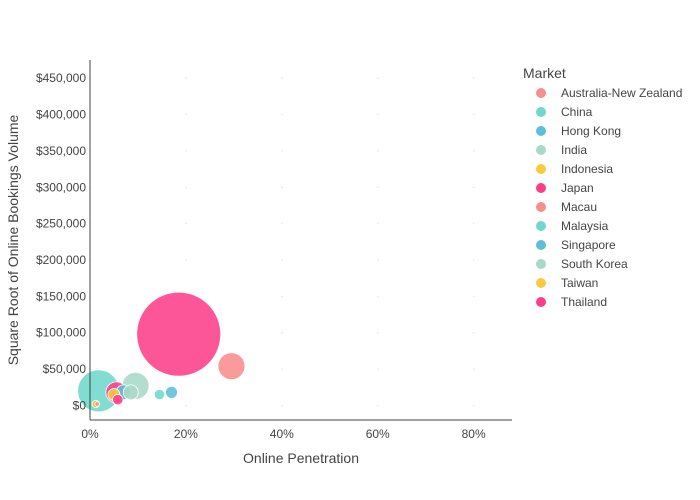  I want to click on legend-marker-malaysia, so click(541, 226).